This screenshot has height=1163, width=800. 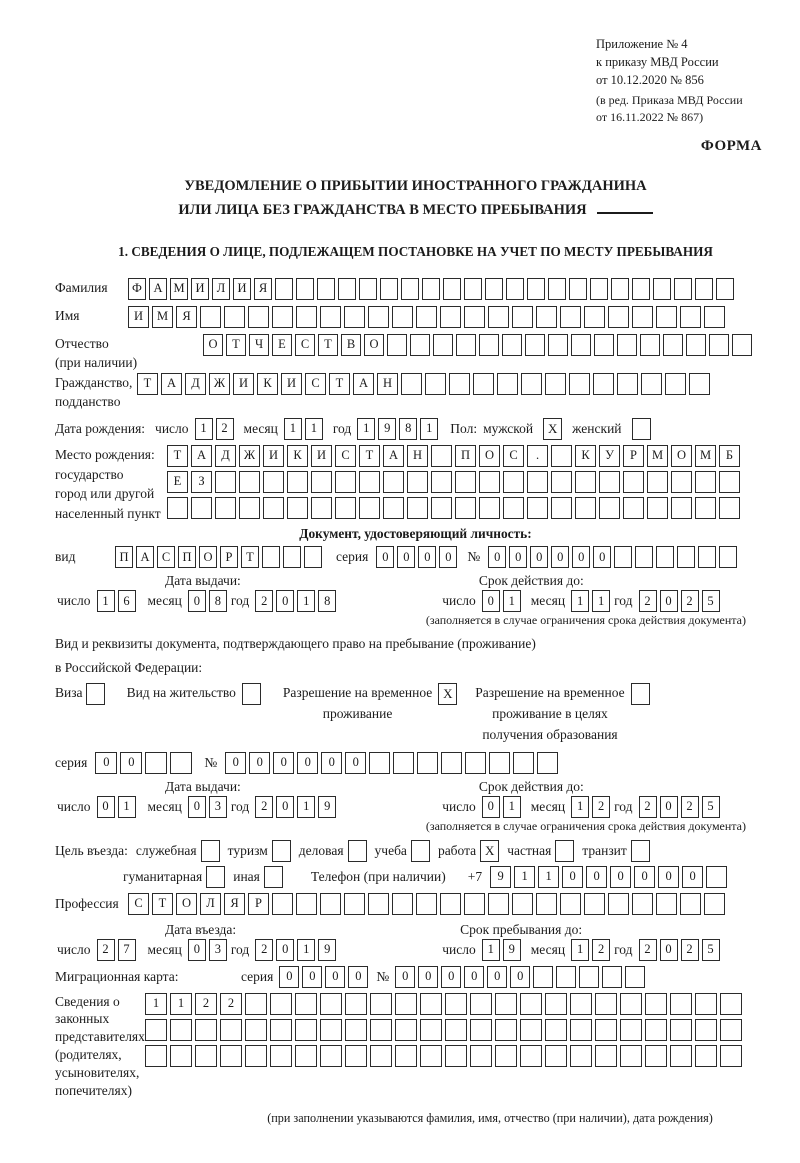 What do you see at coordinates (208, 557) in the screenshot?
I see `char-cell: О` at bounding box center [208, 557].